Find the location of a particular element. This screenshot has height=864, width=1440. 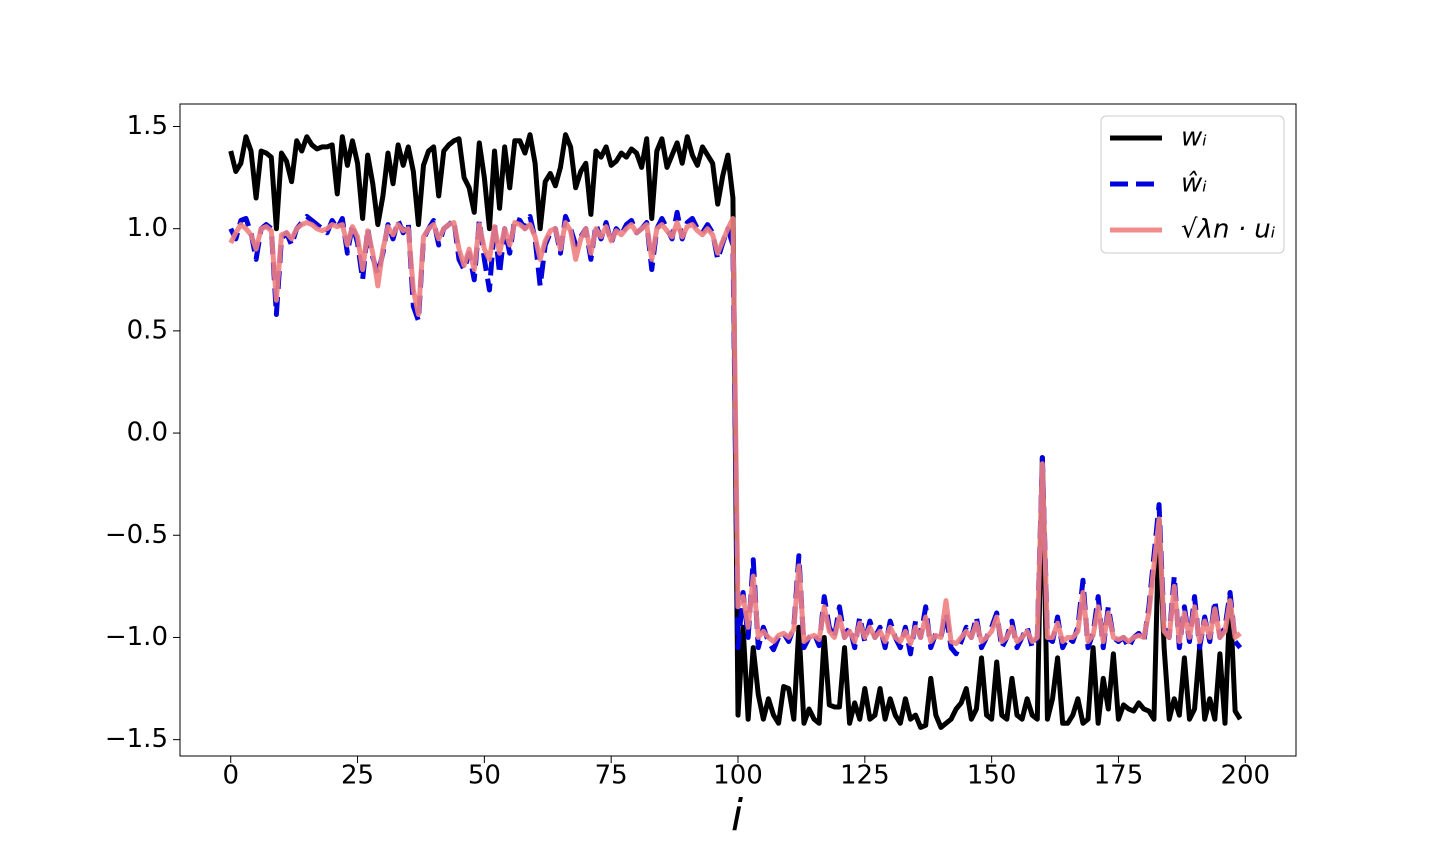

x-axis-label: i is located at coordinates (737, 815).